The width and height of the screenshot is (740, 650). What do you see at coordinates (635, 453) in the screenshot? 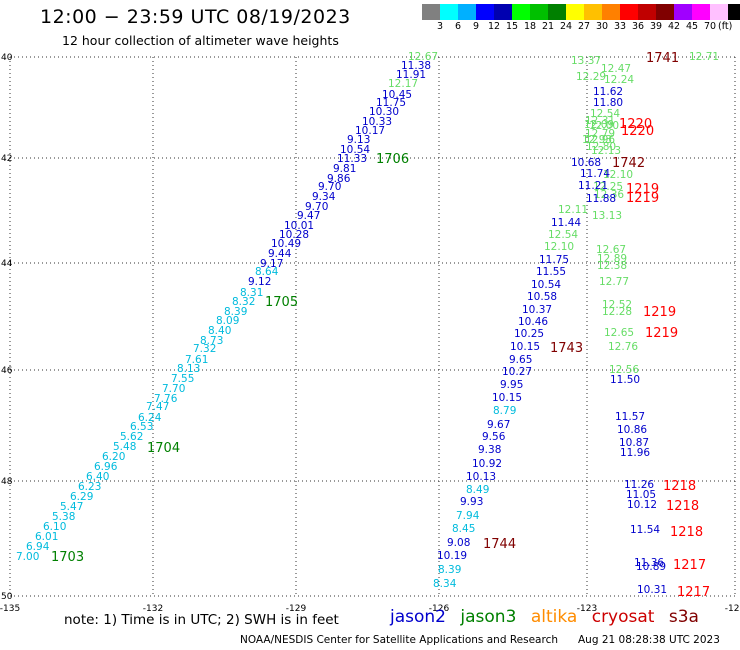
I see `wave-height-value: 11.96` at bounding box center [635, 453].